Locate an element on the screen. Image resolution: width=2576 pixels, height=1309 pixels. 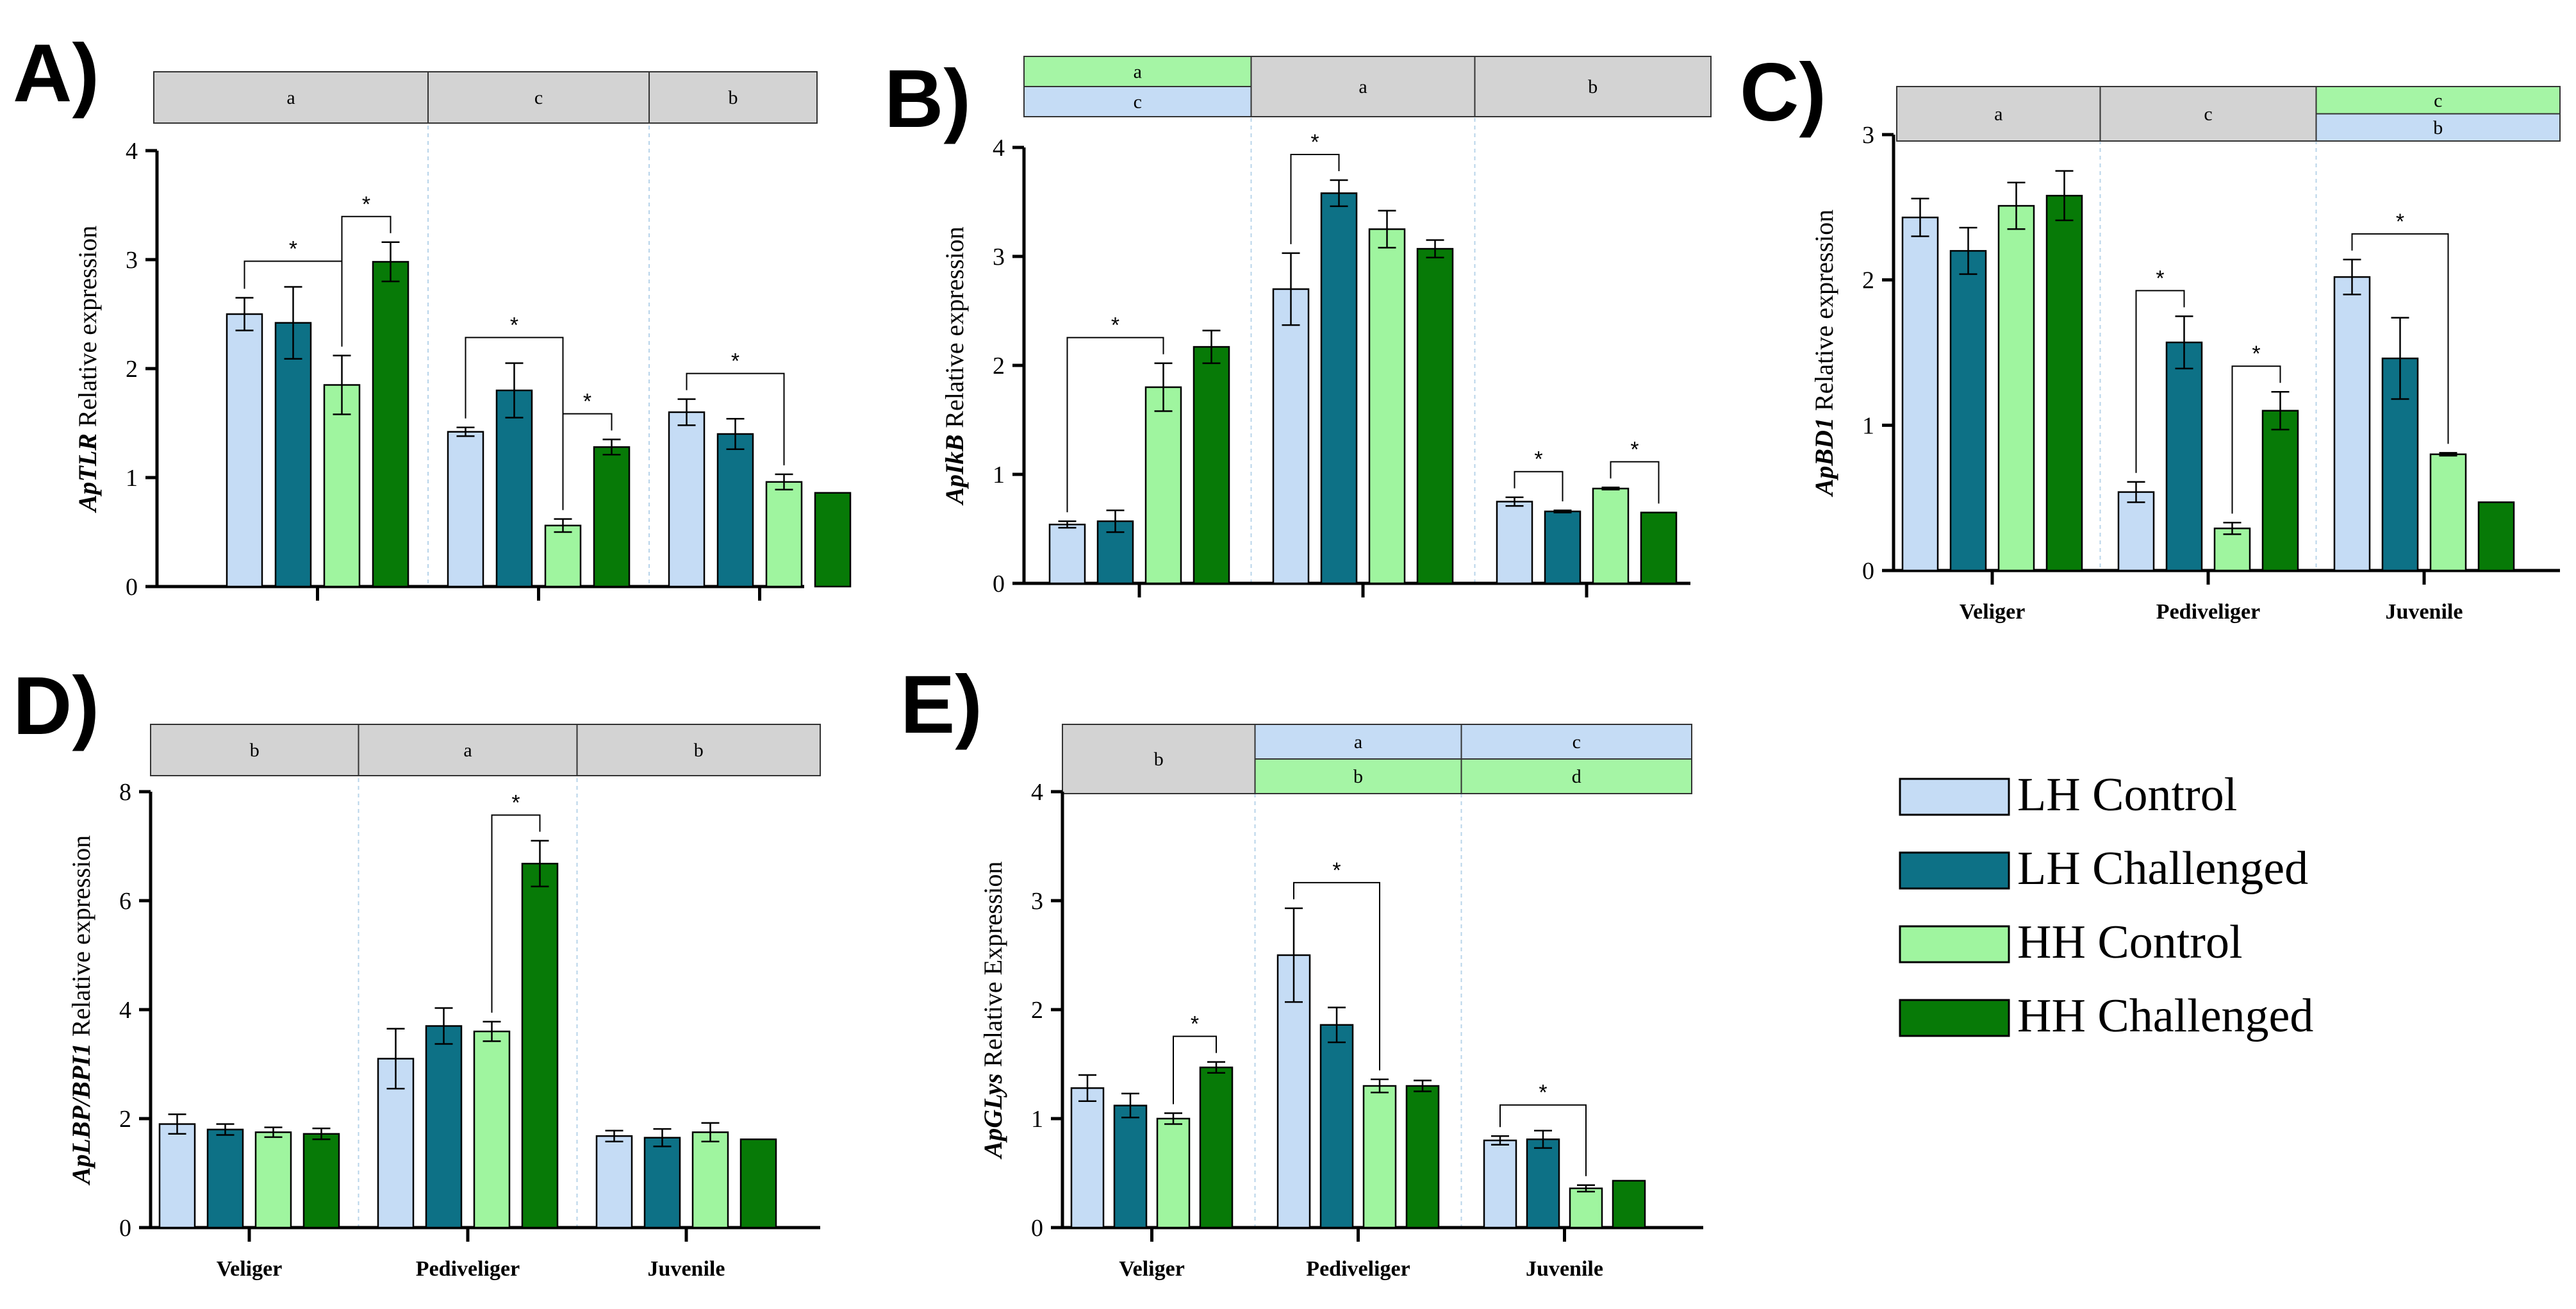
legend-label: HH Challenged is located at coordinates (2165, 1016).